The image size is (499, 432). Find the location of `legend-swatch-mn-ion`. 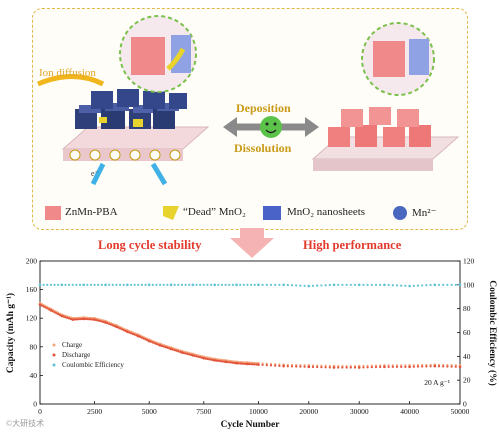

legend-swatch-mn-ion is located at coordinates (400, 213).